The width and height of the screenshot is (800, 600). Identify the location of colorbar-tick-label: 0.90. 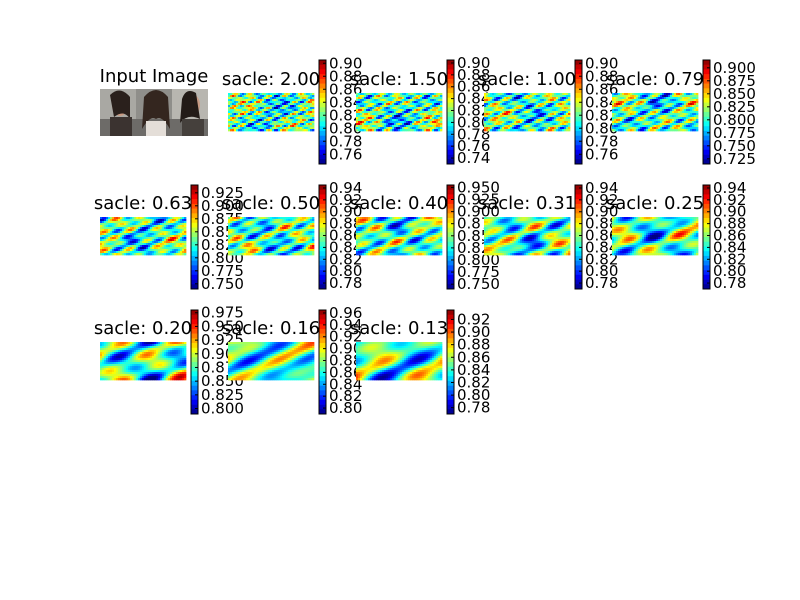
(601, 63).